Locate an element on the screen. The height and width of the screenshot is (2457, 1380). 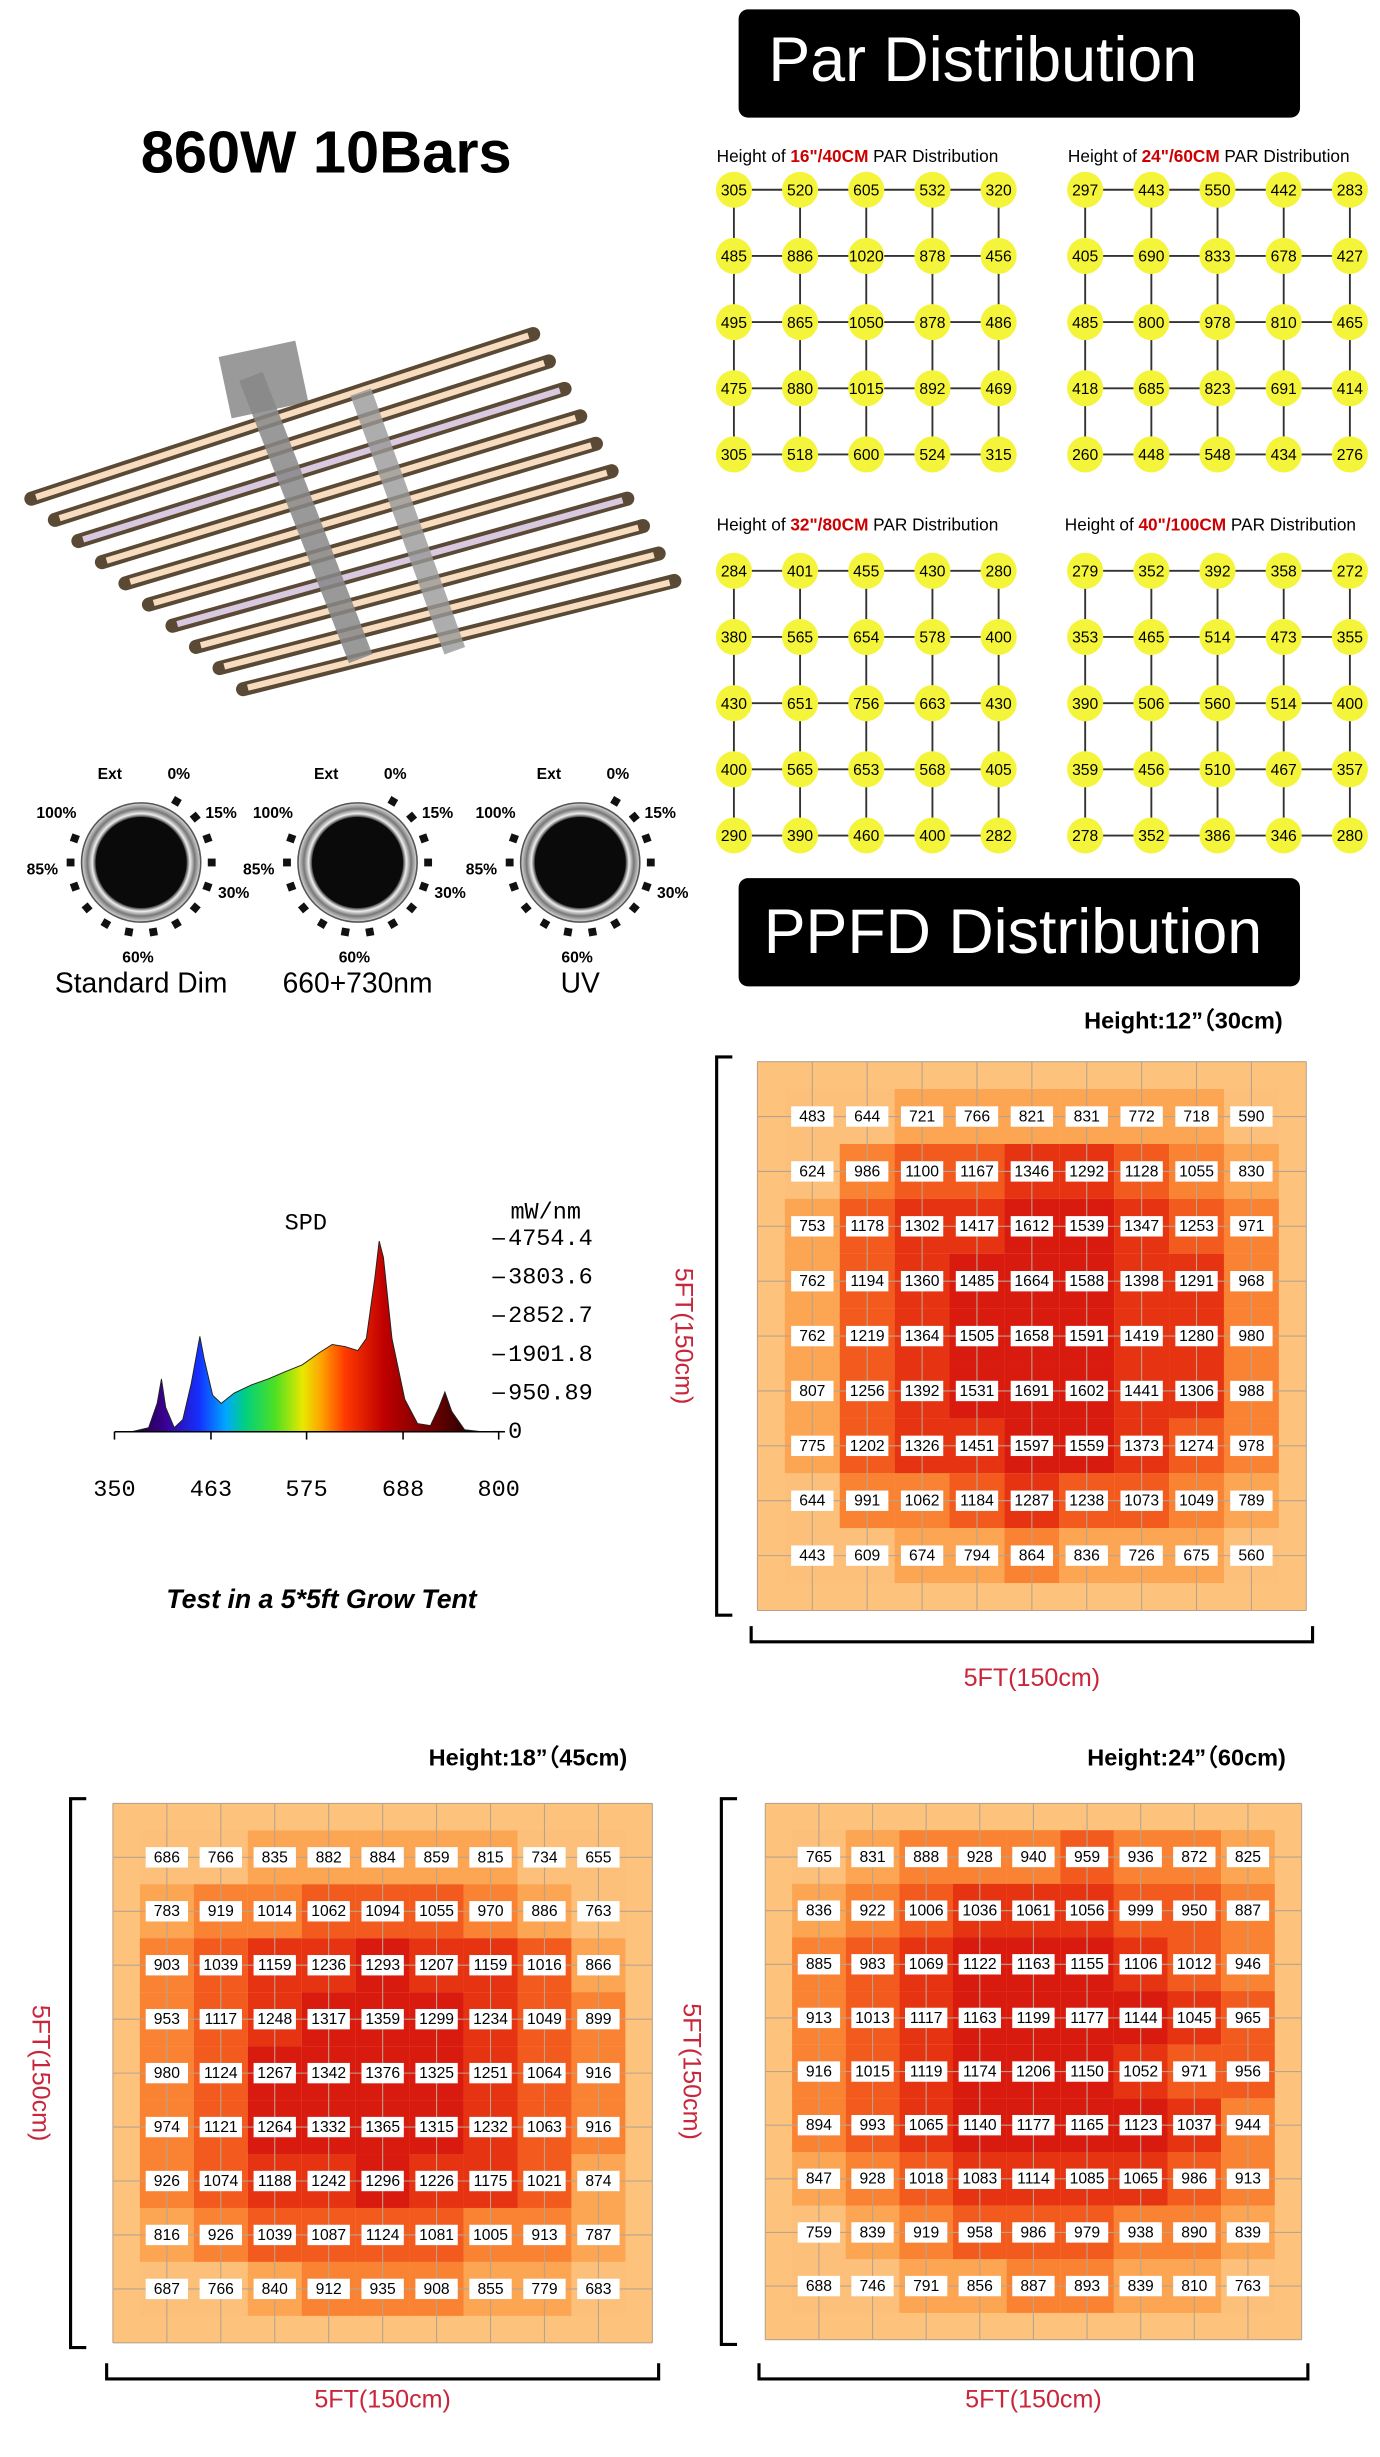
map-title: Height:24”（60cm) is located at coordinates (1186, 1758).